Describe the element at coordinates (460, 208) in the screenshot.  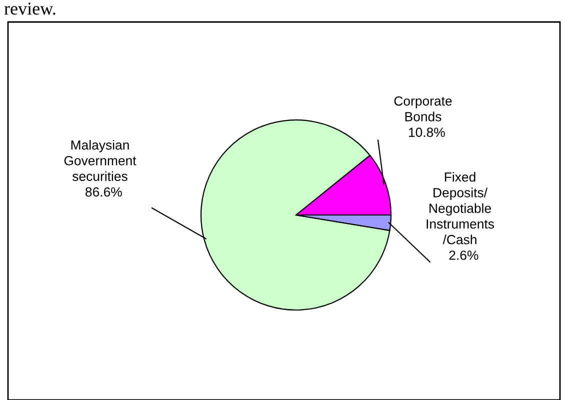
I see `slice-label: Fixed Deposits/ Negotiable Instruments /Cash` at that location.